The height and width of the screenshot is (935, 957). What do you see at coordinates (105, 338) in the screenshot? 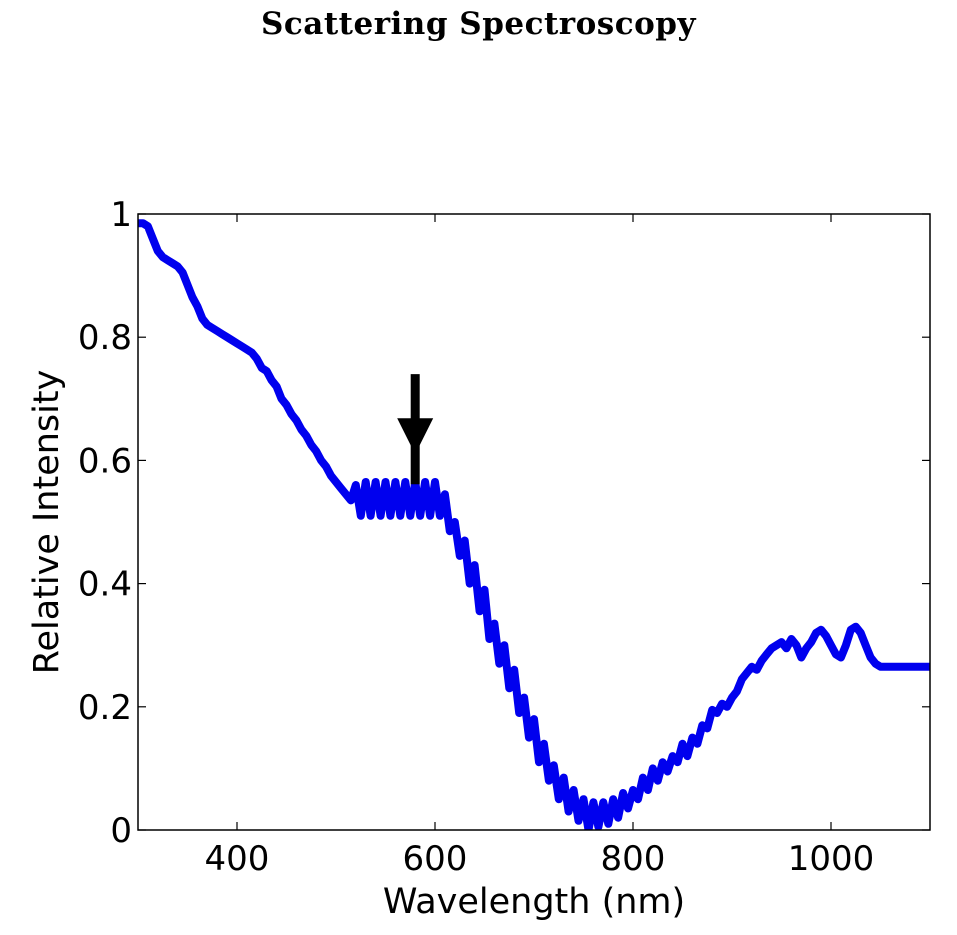
I see `y-tick-label: 0.8` at bounding box center [105, 338].